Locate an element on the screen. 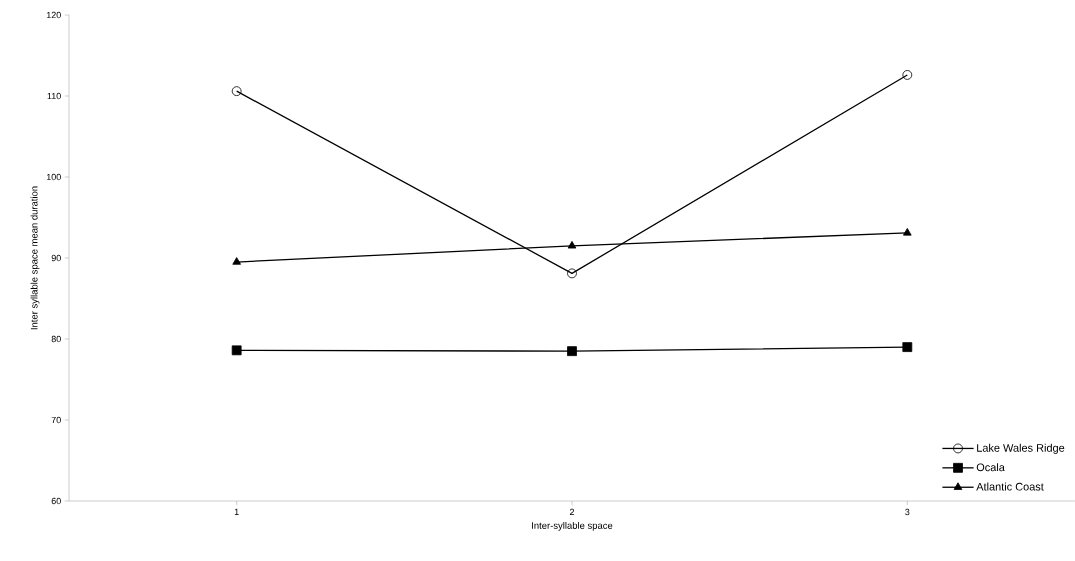 The height and width of the screenshot is (561, 1075). x-tick-label: 1 is located at coordinates (236, 511).